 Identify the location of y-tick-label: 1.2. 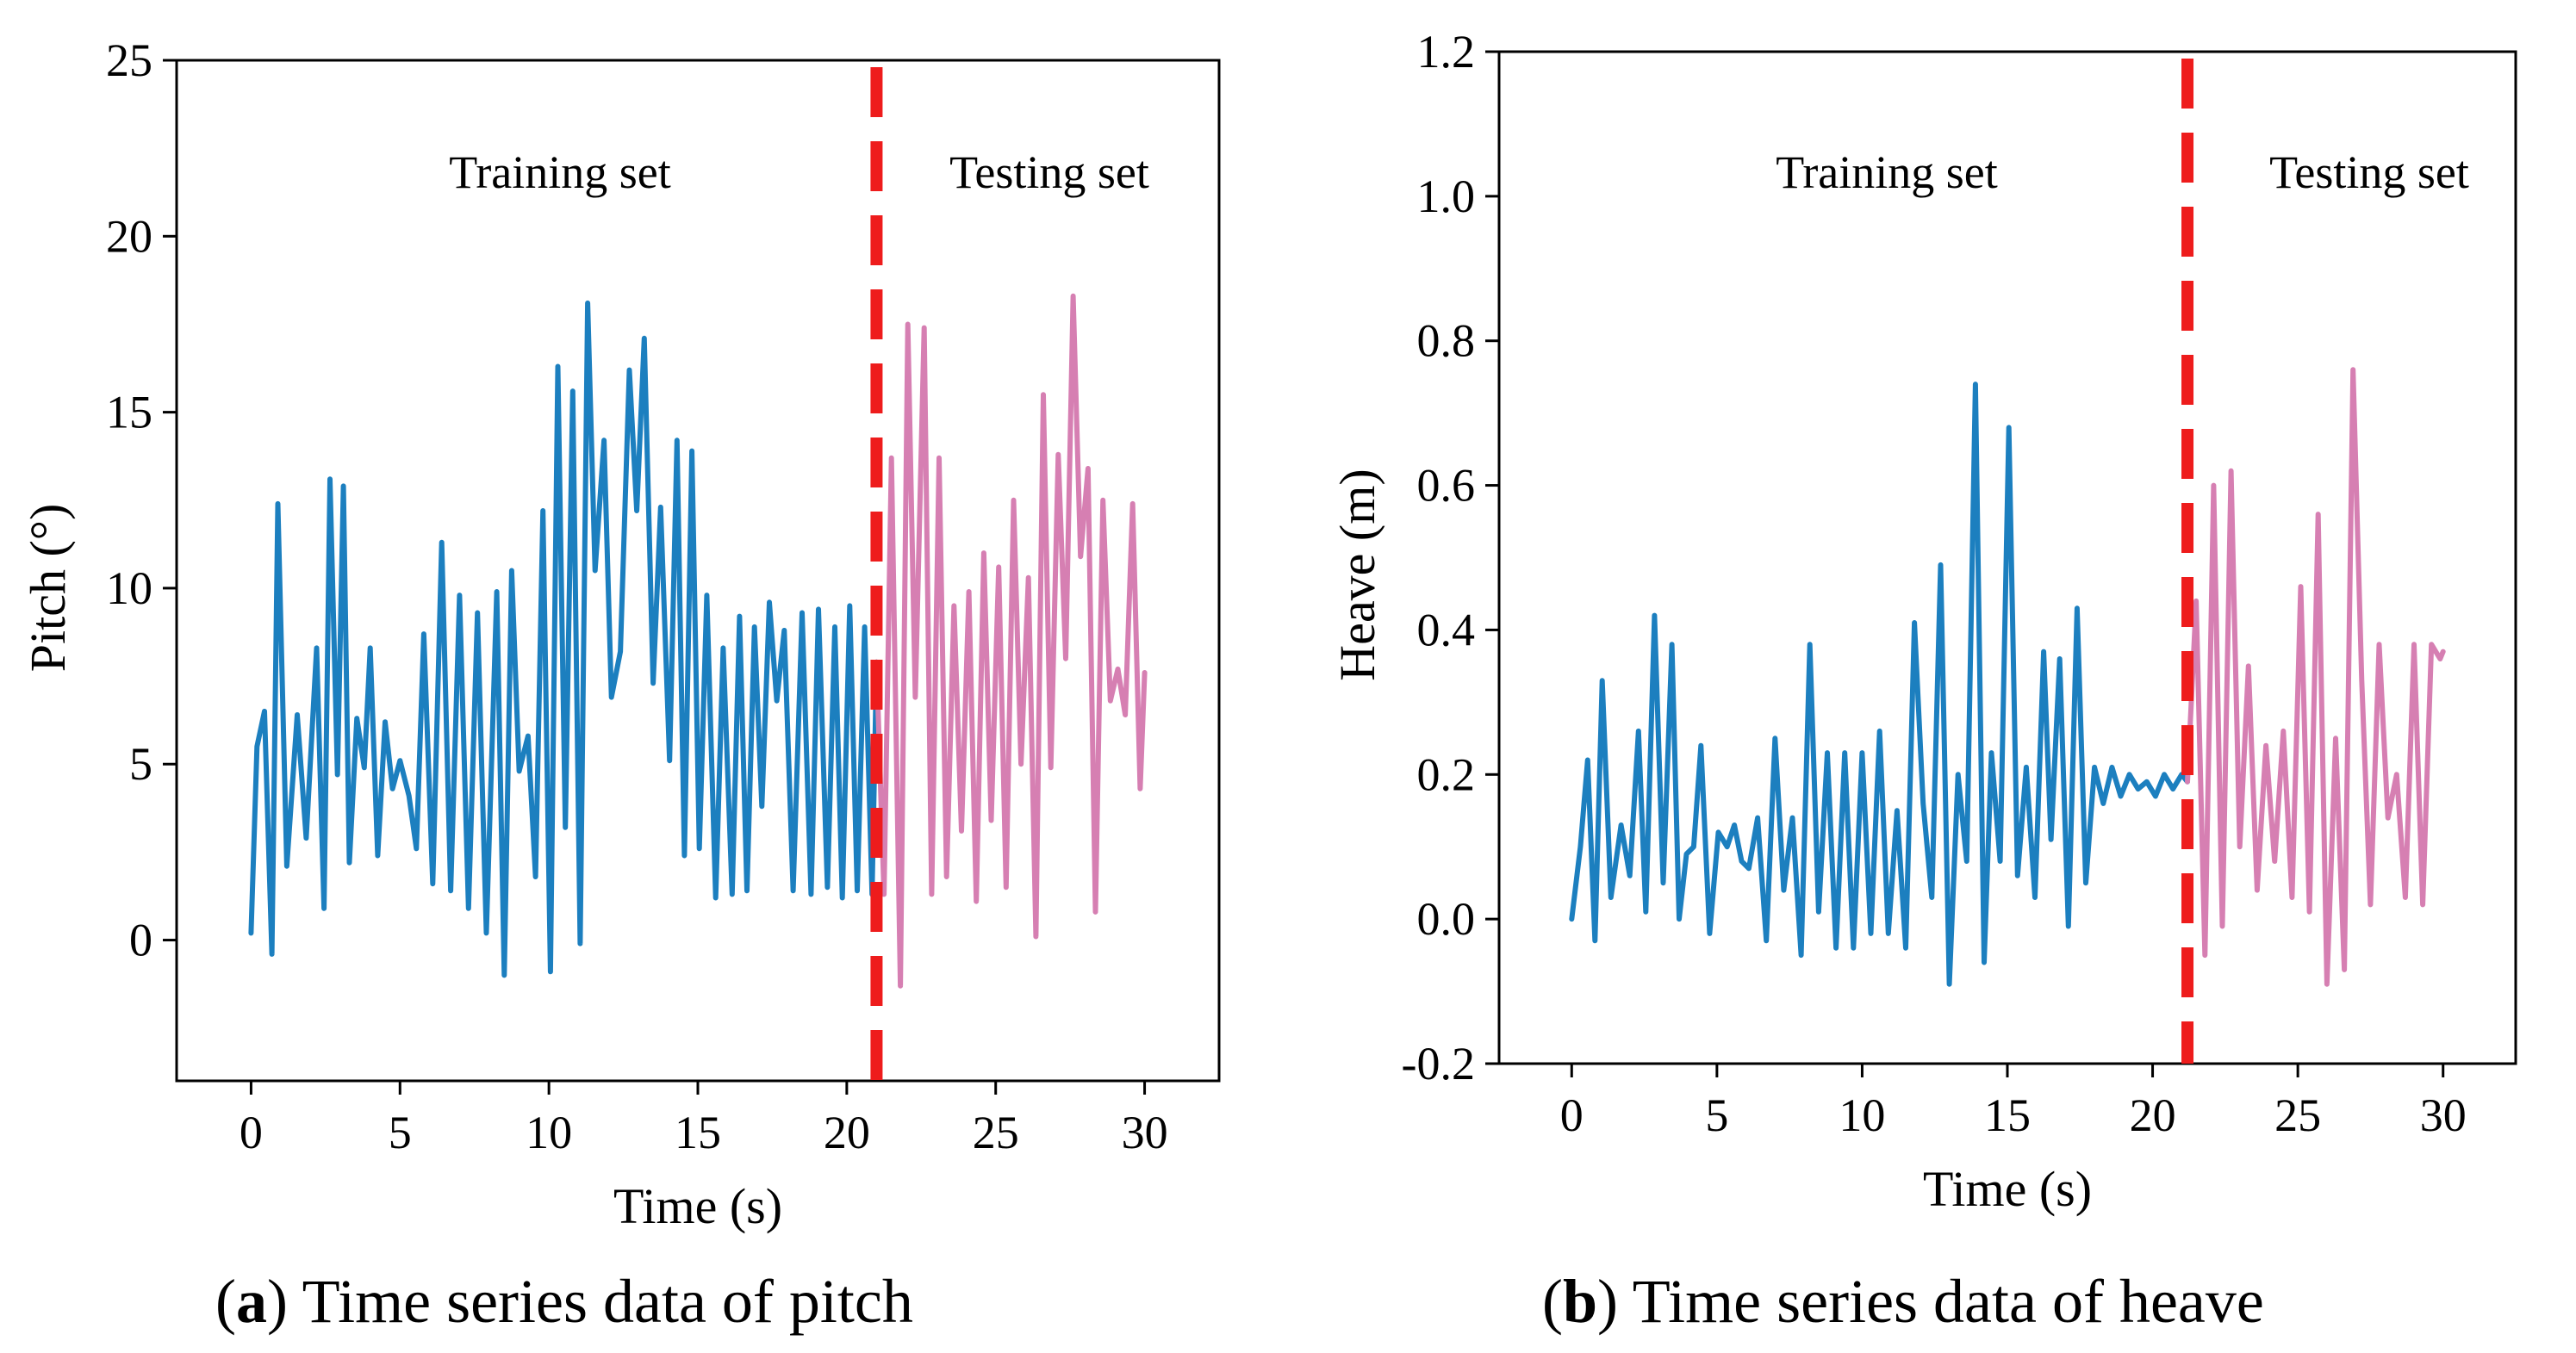
(1447, 52).